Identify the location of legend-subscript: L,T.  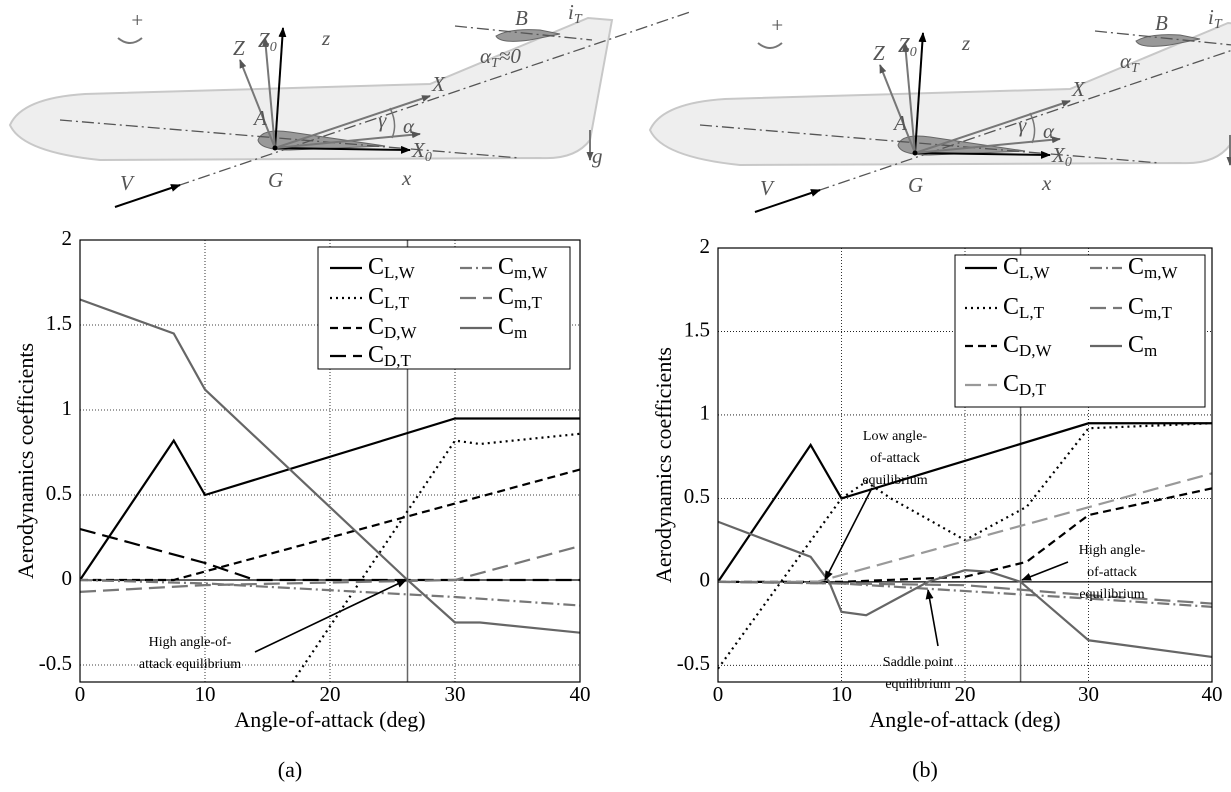
(397, 302).